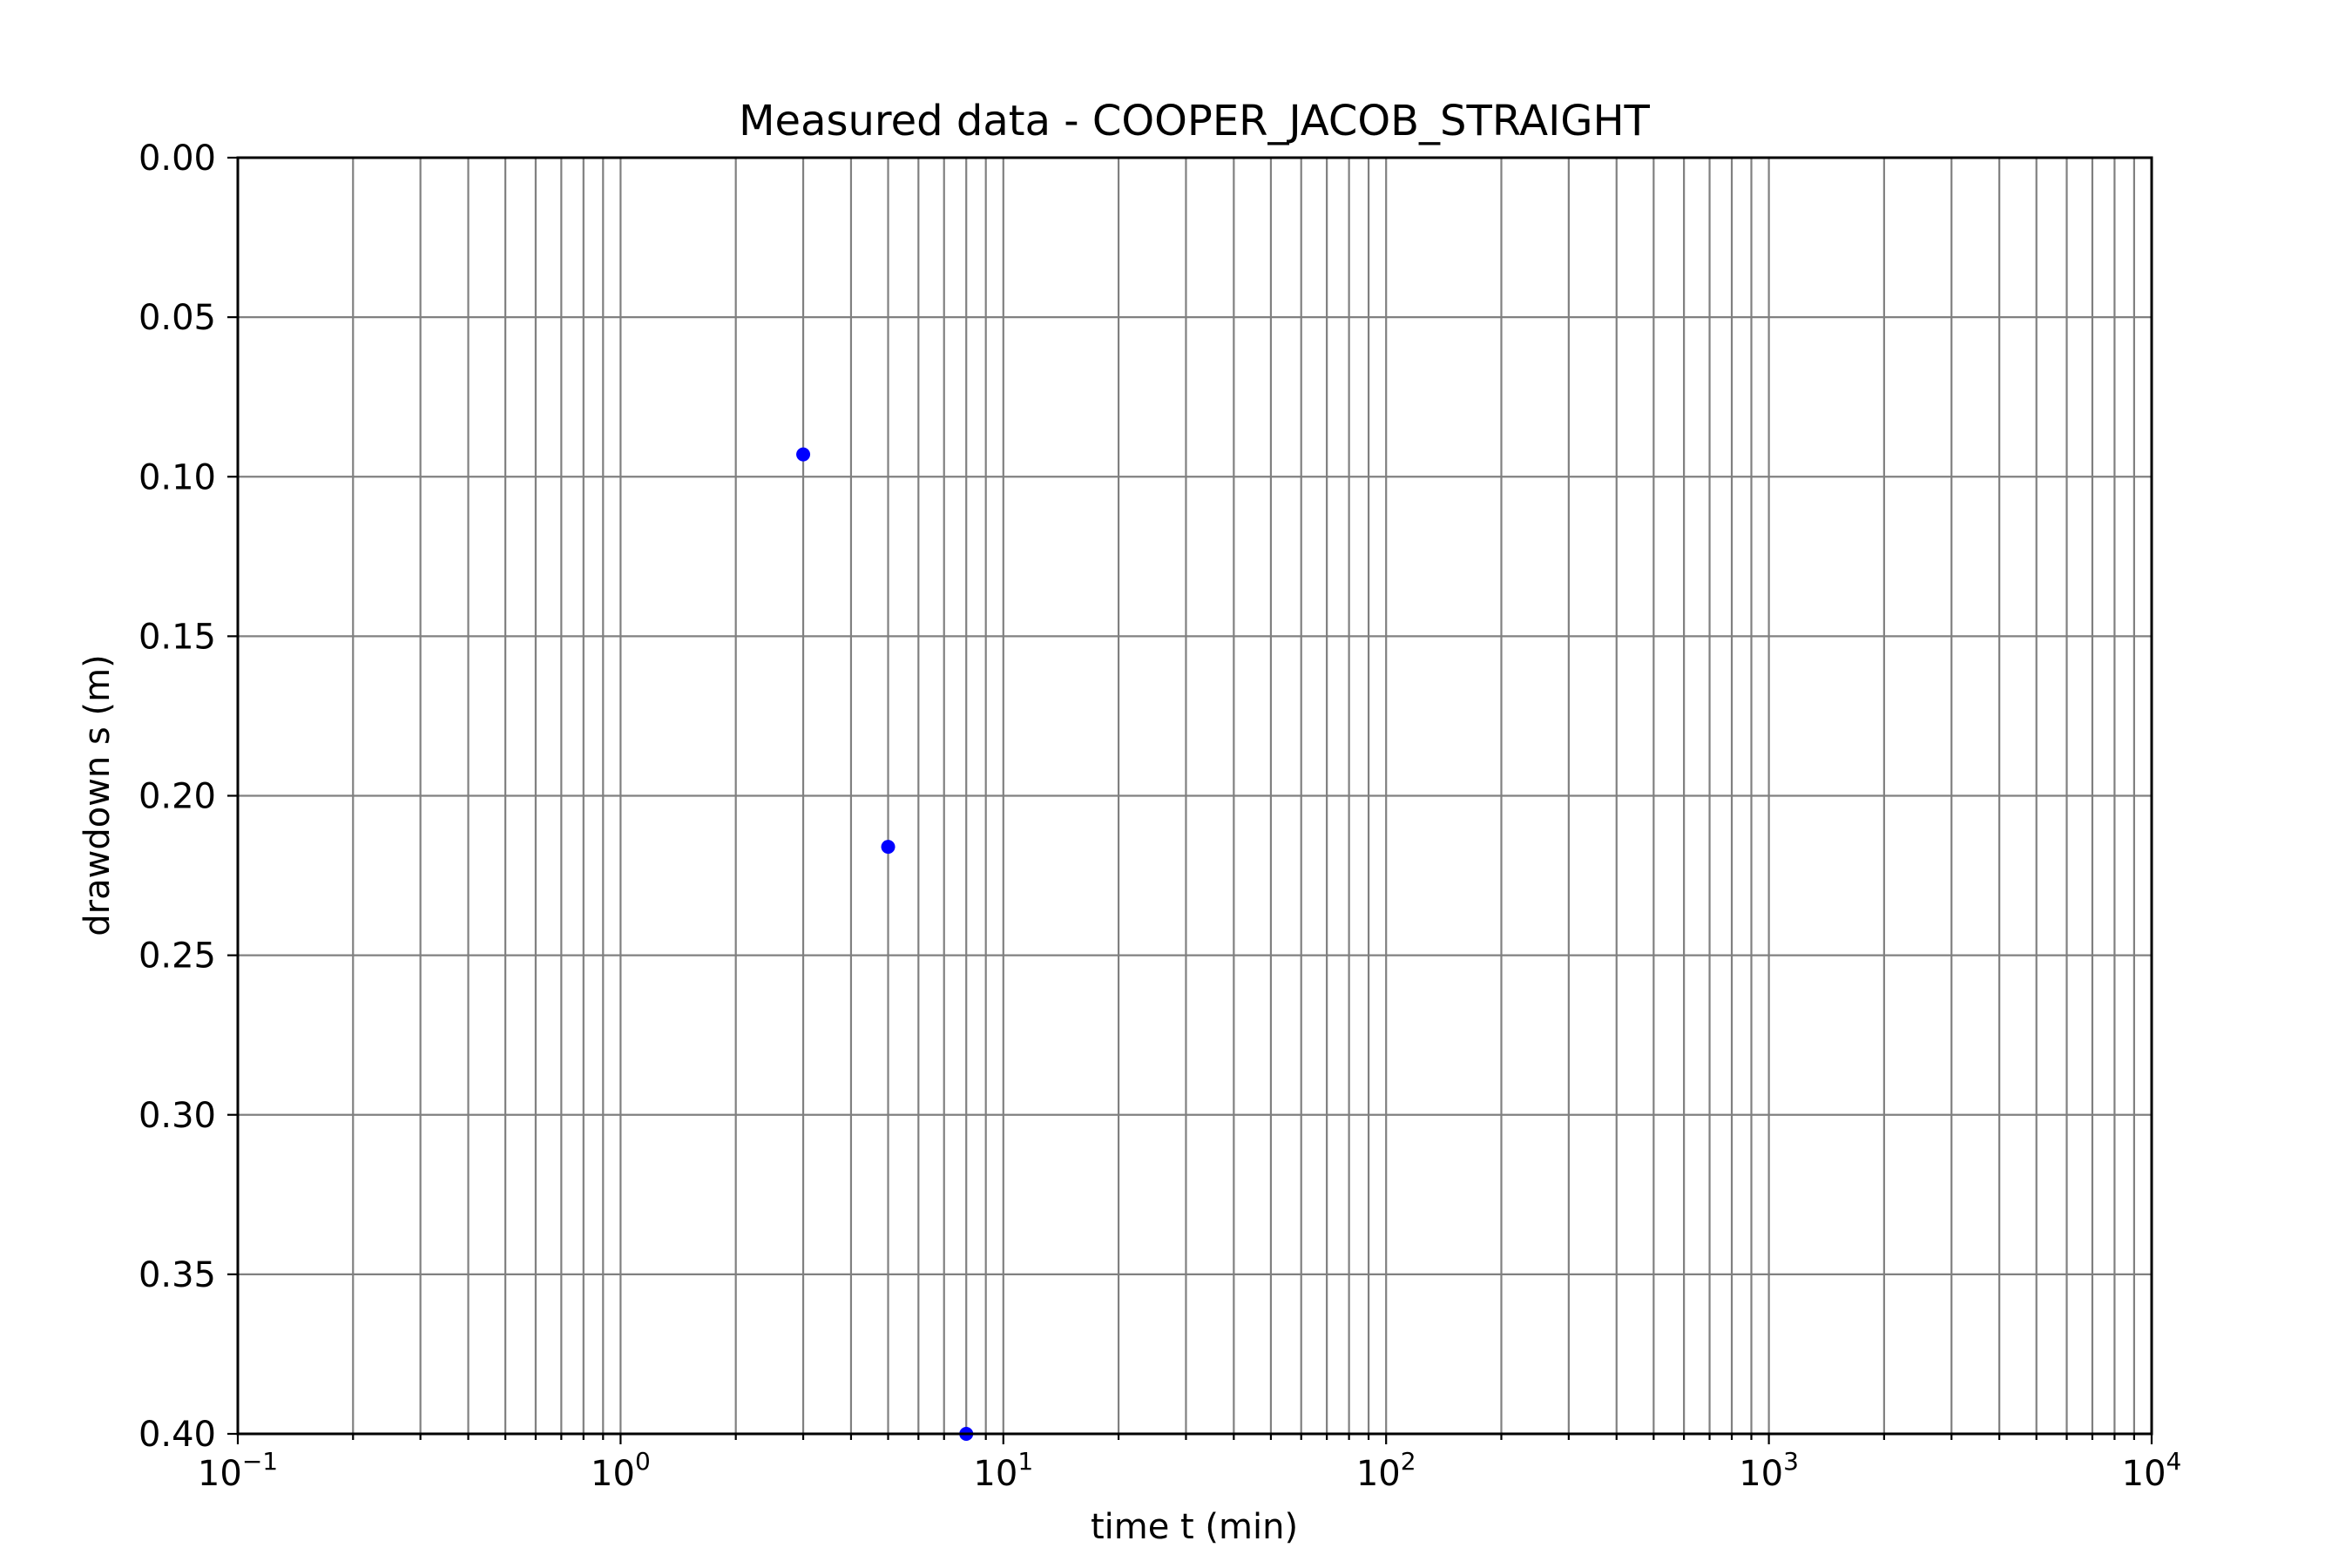 The width and height of the screenshot is (2352, 1568). Describe the element at coordinates (98, 795) in the screenshot. I see `y-axis-label: drawdown s (m)` at that location.